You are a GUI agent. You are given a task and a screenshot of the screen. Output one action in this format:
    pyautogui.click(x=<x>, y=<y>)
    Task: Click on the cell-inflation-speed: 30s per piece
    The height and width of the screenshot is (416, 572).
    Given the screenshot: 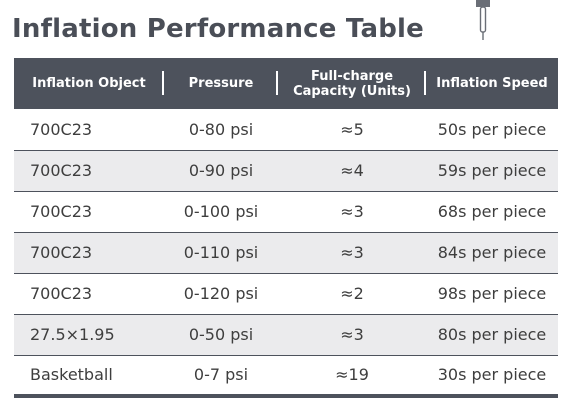 What is the action you would take?
    pyautogui.click(x=492, y=375)
    